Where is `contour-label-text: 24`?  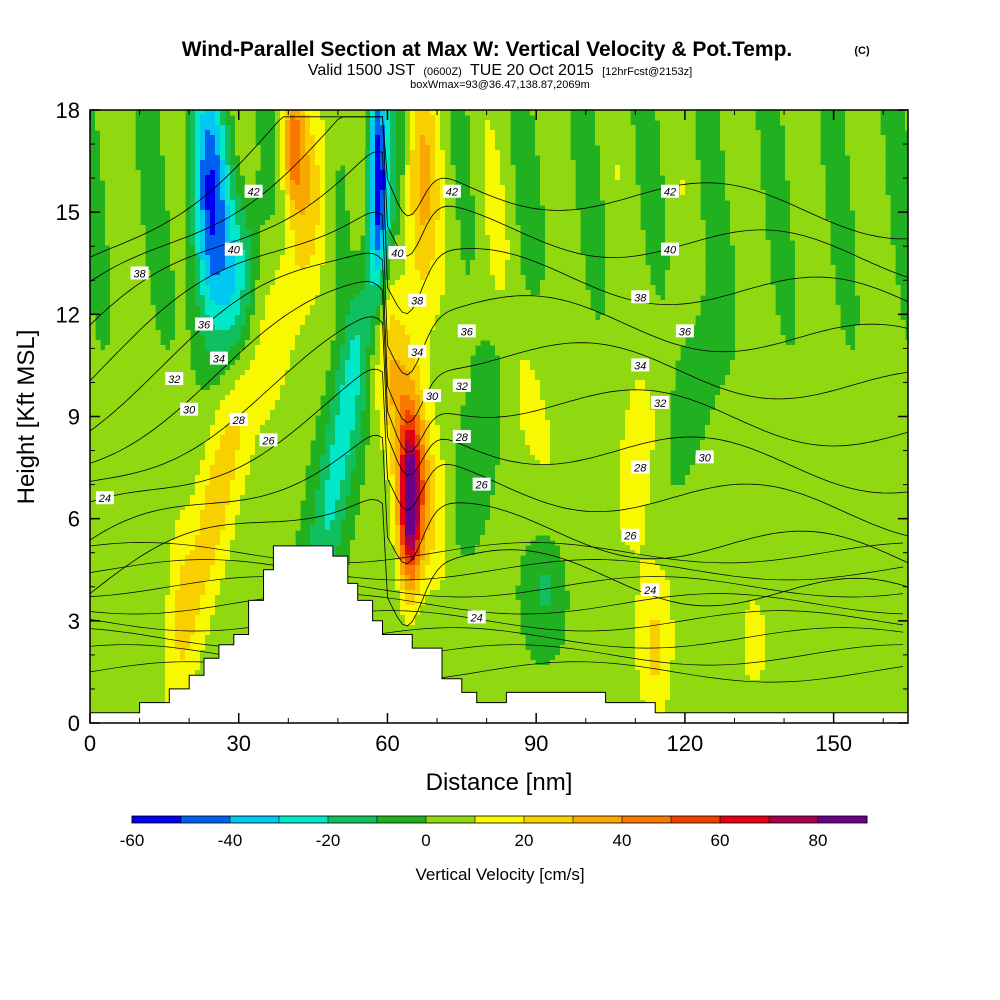 contour-label-text: 24 is located at coordinates (476, 618).